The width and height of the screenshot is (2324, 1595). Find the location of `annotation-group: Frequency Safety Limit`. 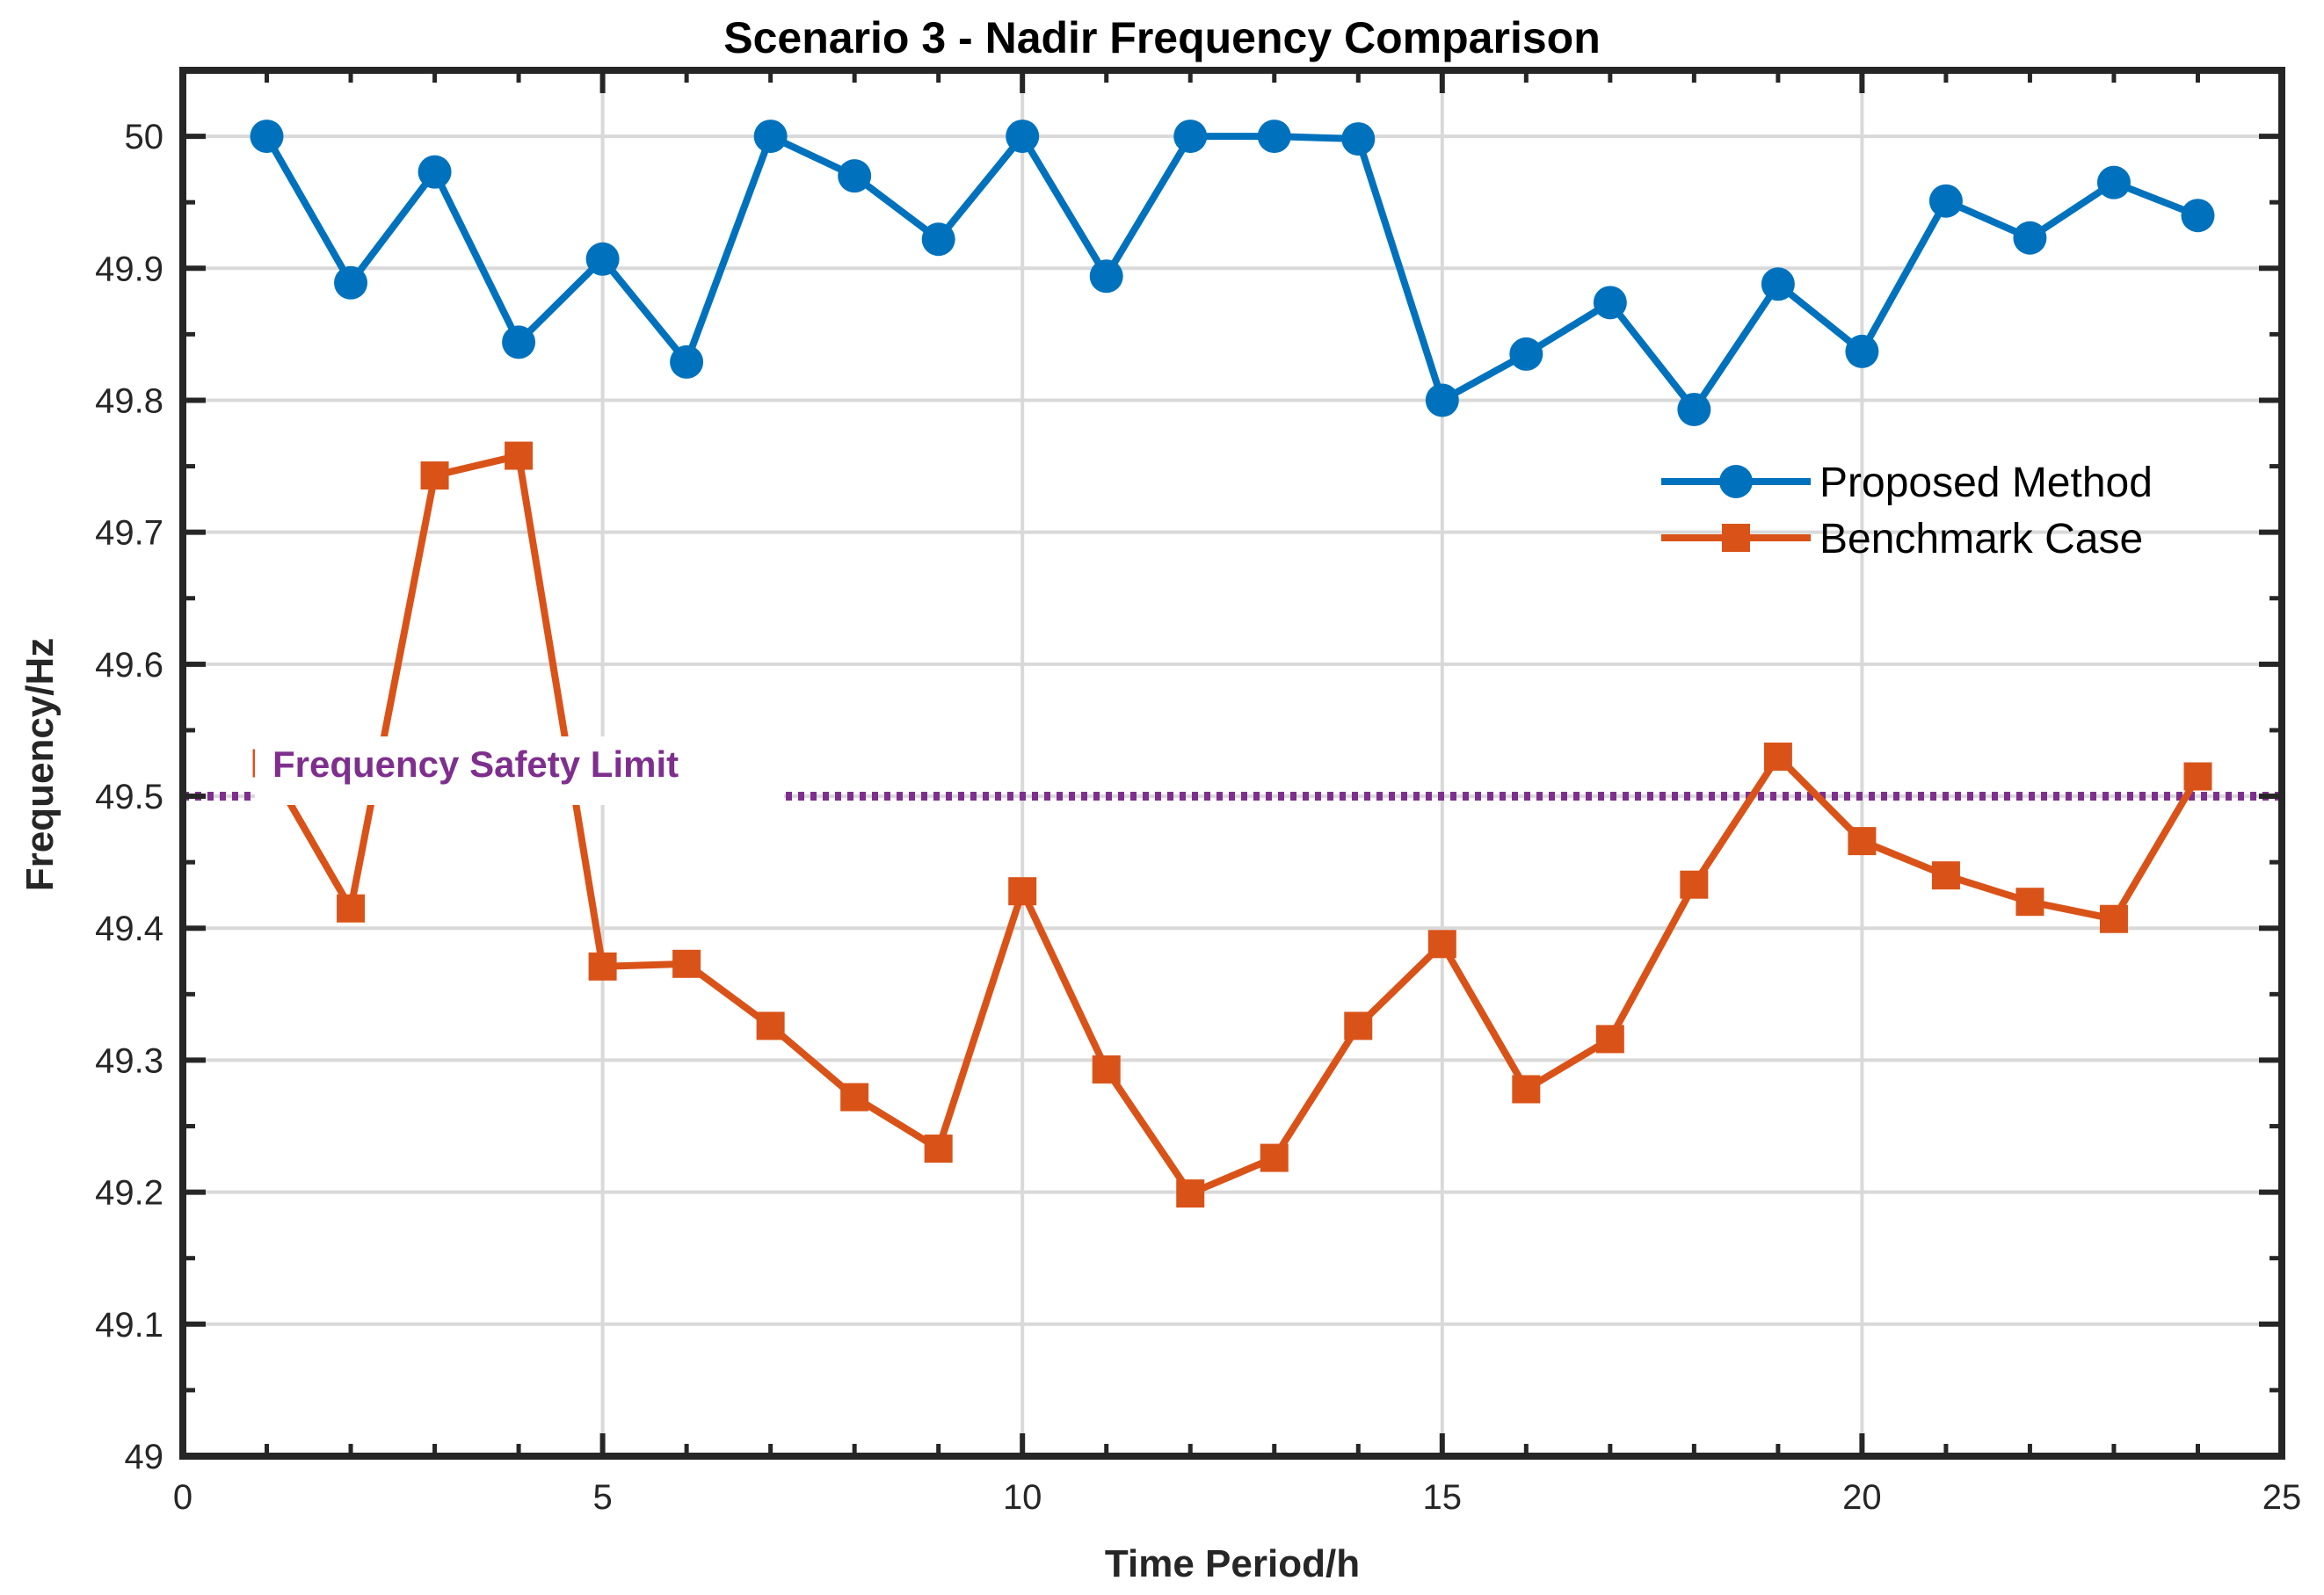

annotation-group: Frequency Safety Limit is located at coordinates (519, 770).